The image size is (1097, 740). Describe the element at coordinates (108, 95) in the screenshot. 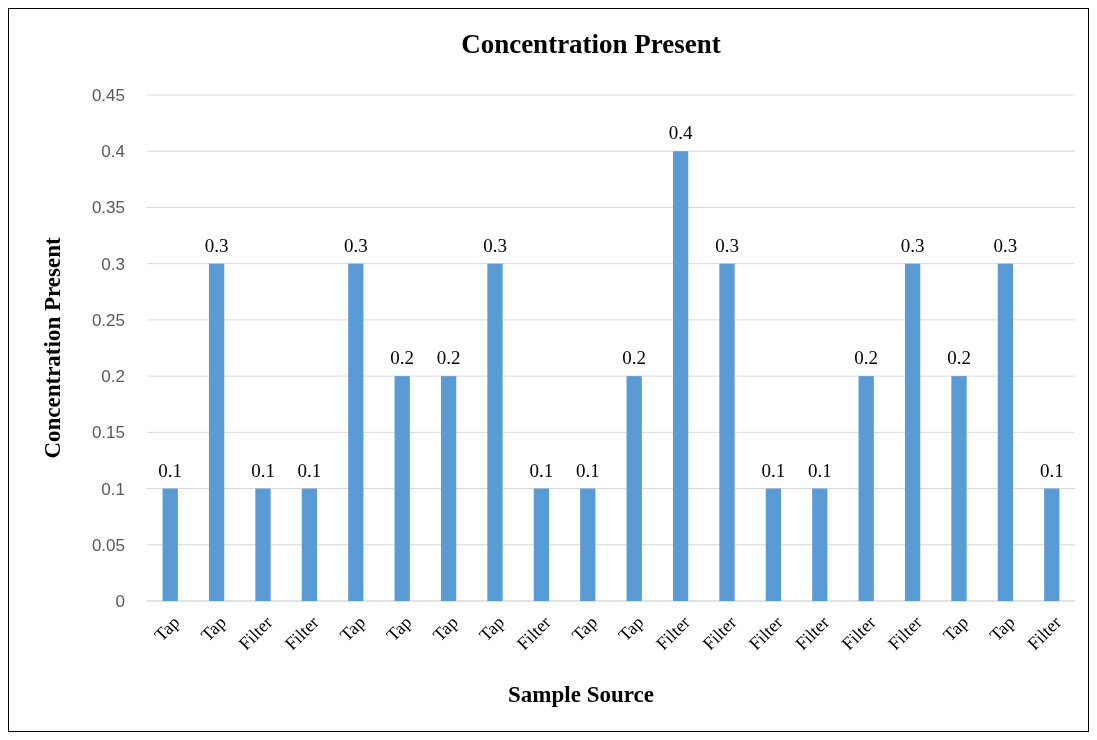

I see `y-tick-label: 0.45` at that location.